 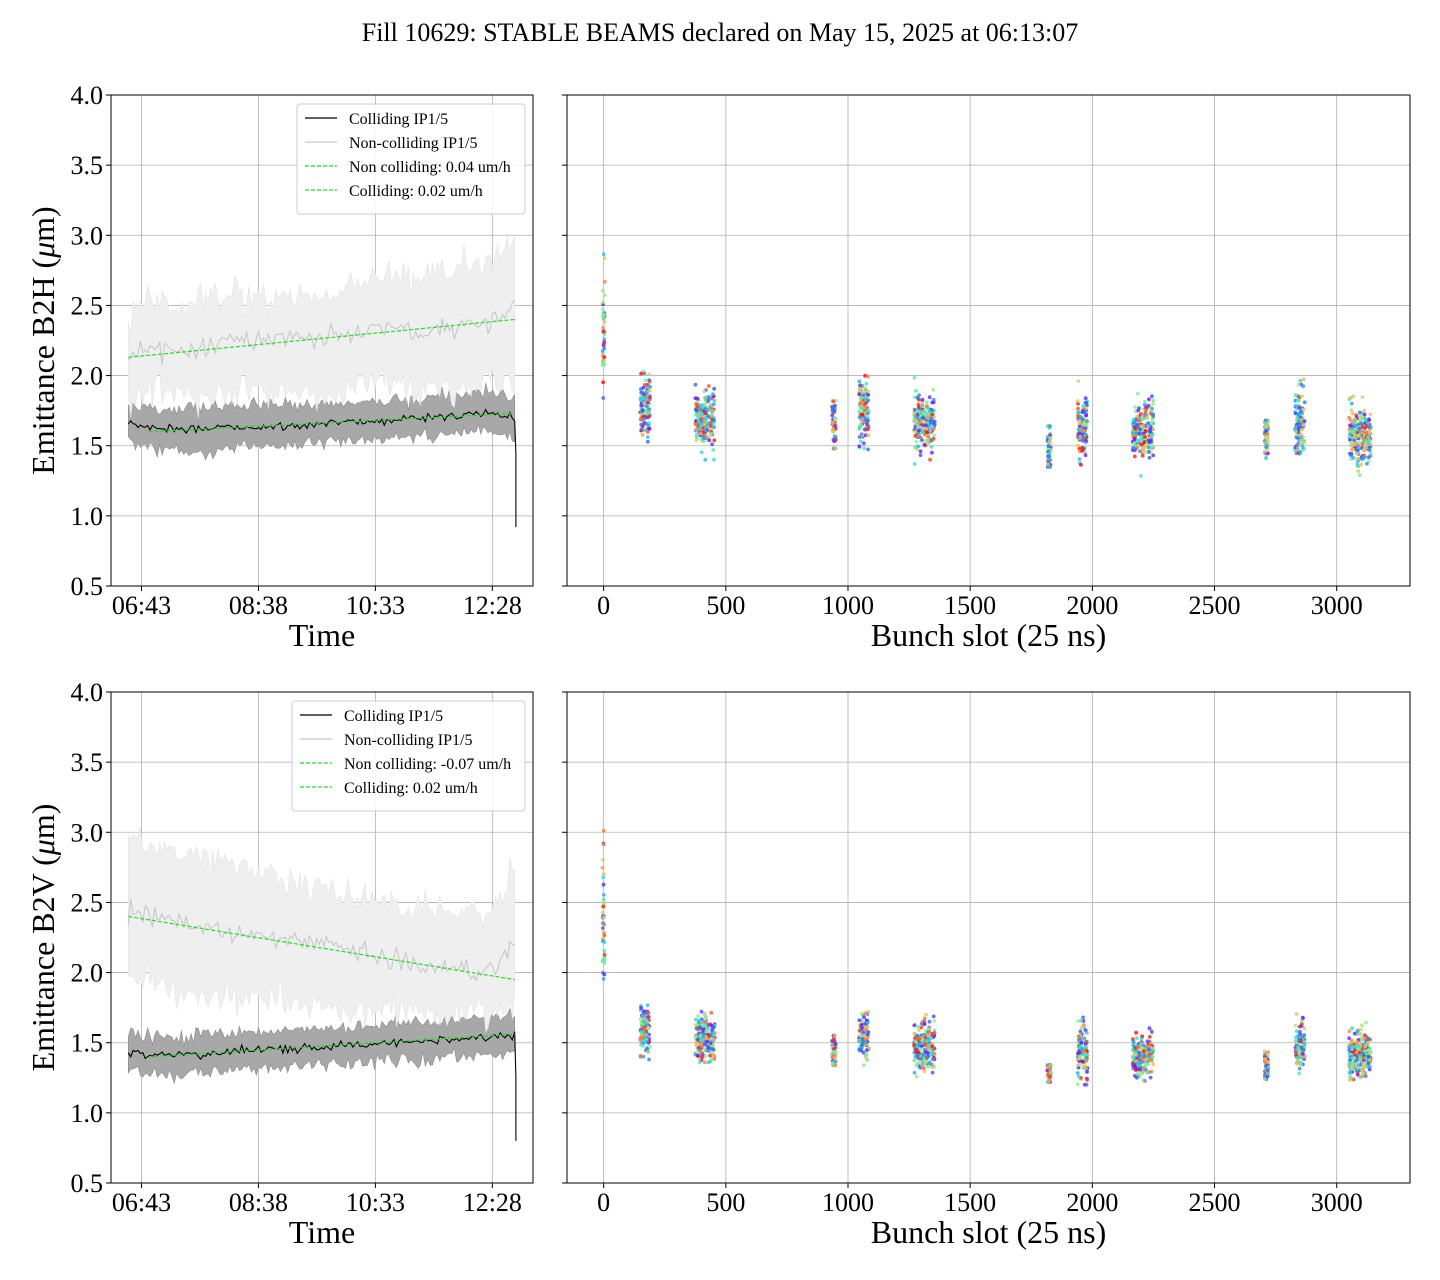 I want to click on x-tick-label: 500, so click(x=725, y=1202).